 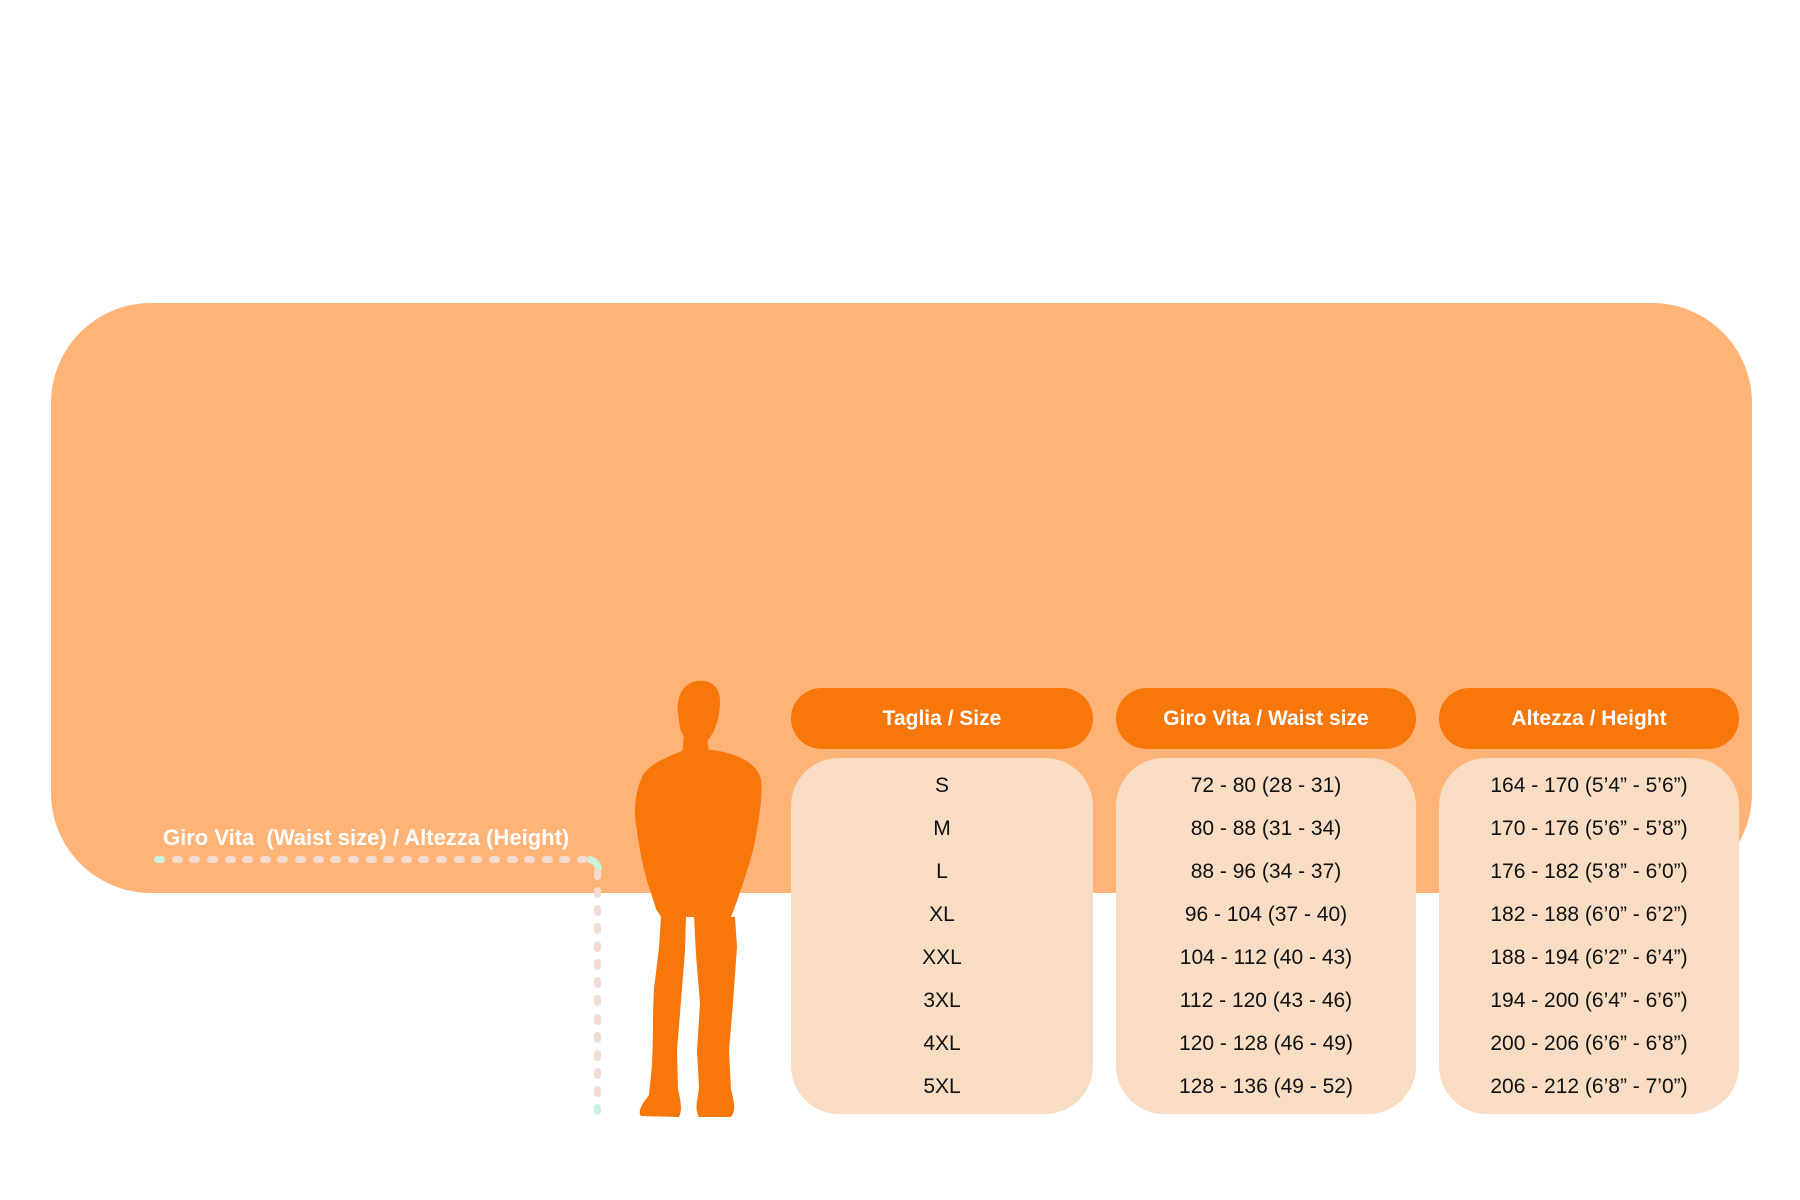 I want to click on column-header-height: Altezza / Height, so click(x=1589, y=718).